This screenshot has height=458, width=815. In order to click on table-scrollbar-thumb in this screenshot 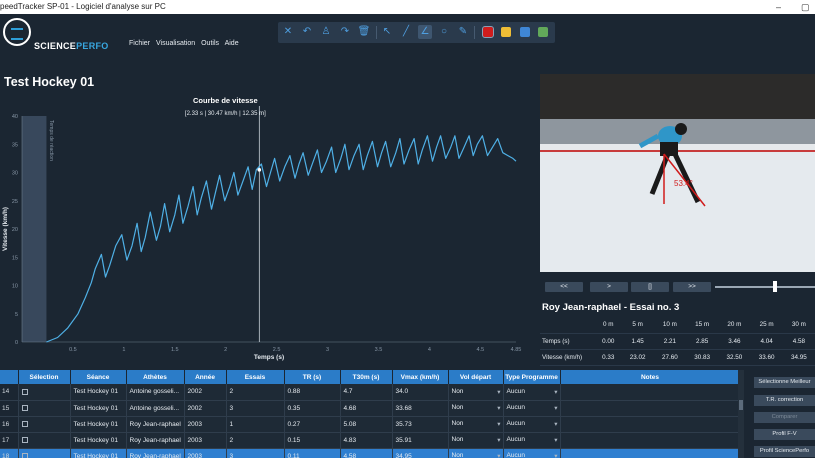, I will do `click(741, 405)`.